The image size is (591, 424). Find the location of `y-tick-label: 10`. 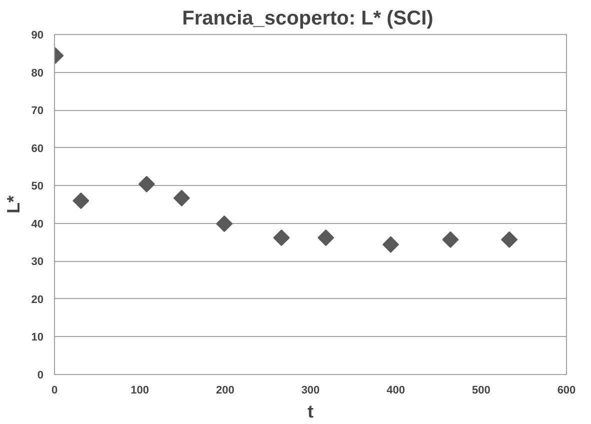

y-tick-label: 10 is located at coordinates (37, 338).